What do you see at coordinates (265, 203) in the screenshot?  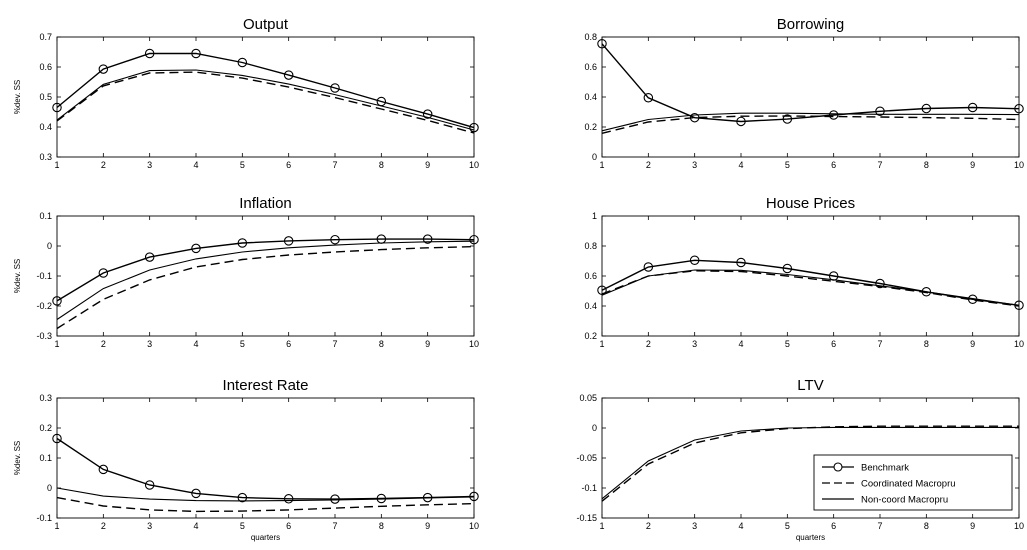 I see `chart-title: Inflation` at bounding box center [265, 203].